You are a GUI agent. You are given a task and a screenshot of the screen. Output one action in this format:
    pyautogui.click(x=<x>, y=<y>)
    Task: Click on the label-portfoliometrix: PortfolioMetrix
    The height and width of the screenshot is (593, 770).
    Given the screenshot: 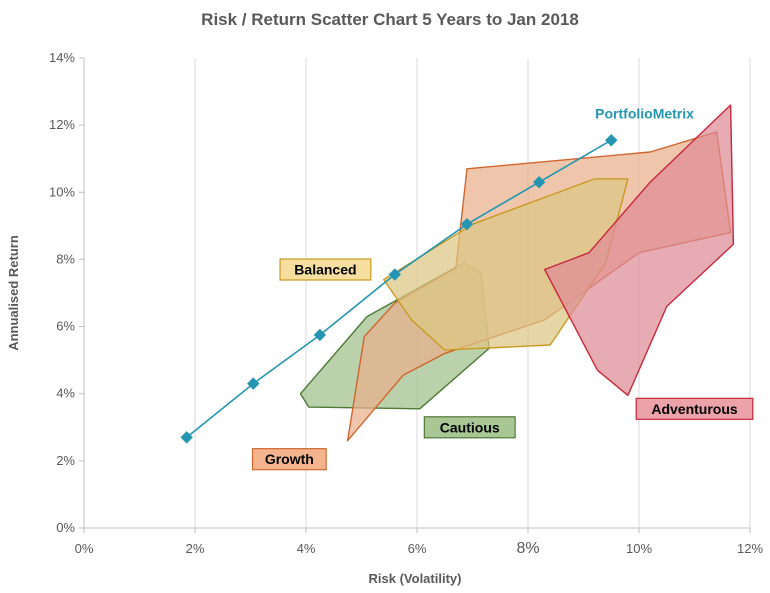 What is the action you would take?
    pyautogui.click(x=644, y=113)
    